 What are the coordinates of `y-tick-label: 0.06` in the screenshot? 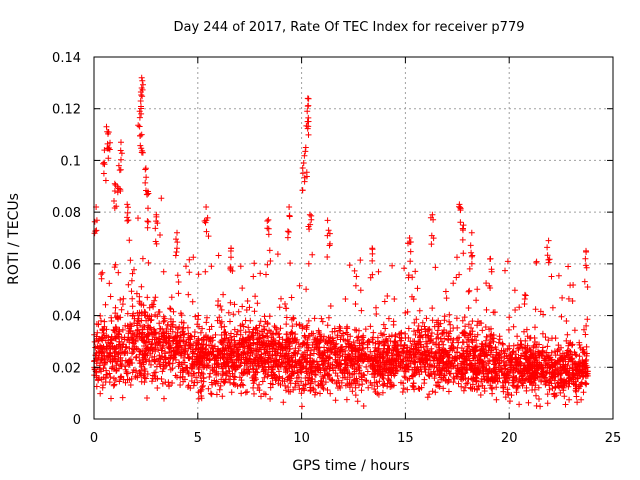 It's located at (66, 265).